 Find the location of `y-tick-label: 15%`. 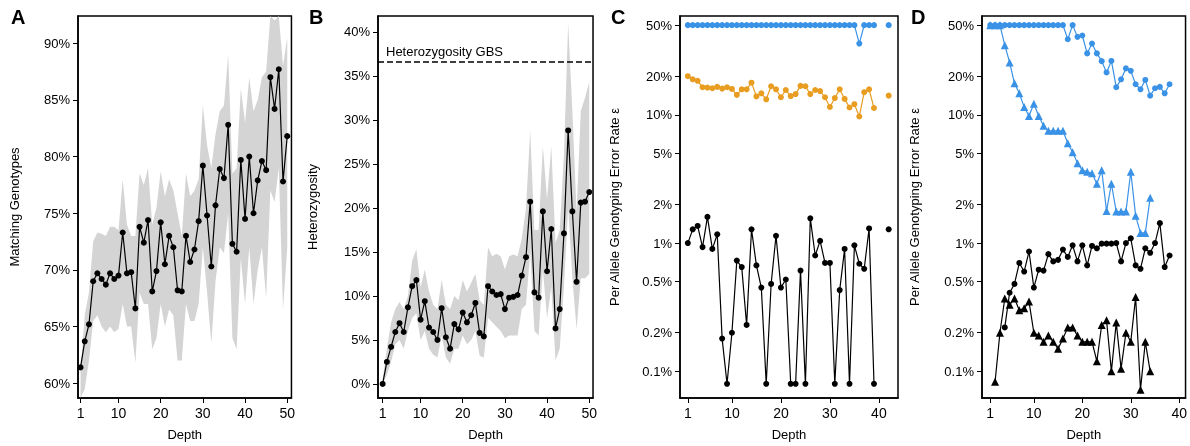

y-tick-label: 15% is located at coordinates (357, 252).